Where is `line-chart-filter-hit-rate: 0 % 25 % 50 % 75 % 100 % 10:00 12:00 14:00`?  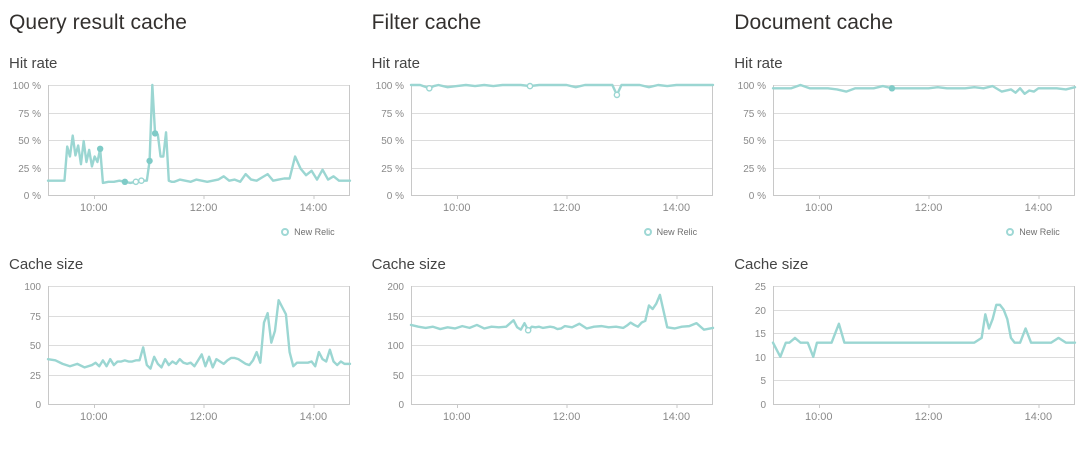
line-chart-filter-hit-rate: 0 % 25 % 50 % 75 % 100 % 10:00 12:00 14:00 is located at coordinates (540, 149).